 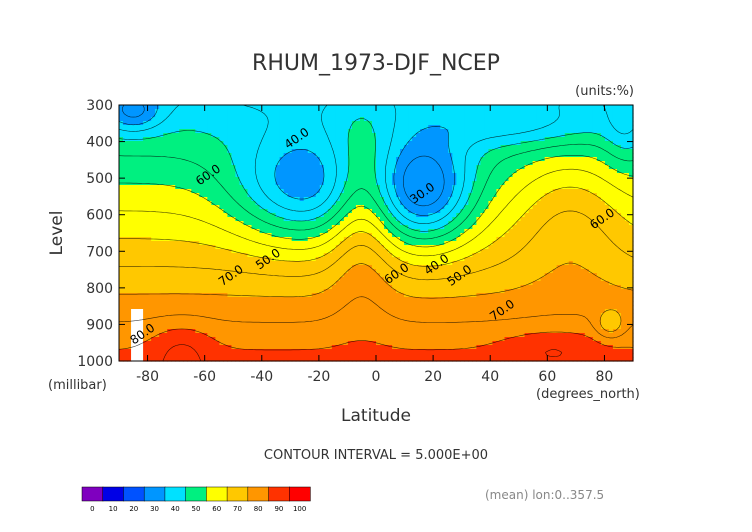 I want to click on chart-title: RHUM_1973-DJF_NCEP, so click(x=376, y=63).